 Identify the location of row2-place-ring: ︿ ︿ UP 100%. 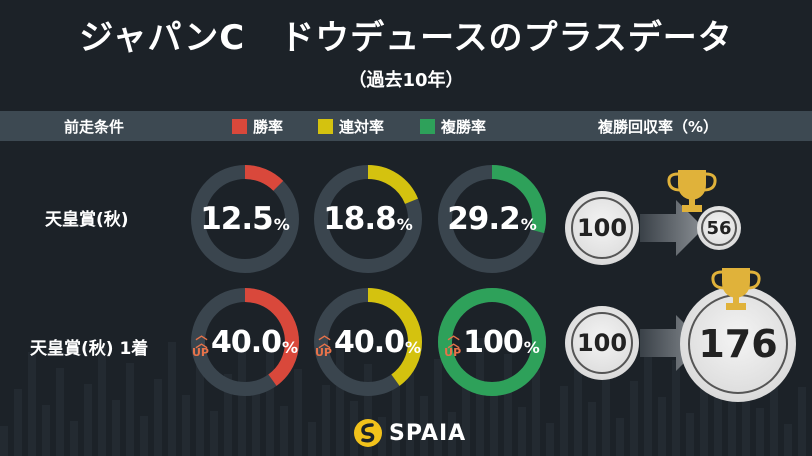
(492, 342).